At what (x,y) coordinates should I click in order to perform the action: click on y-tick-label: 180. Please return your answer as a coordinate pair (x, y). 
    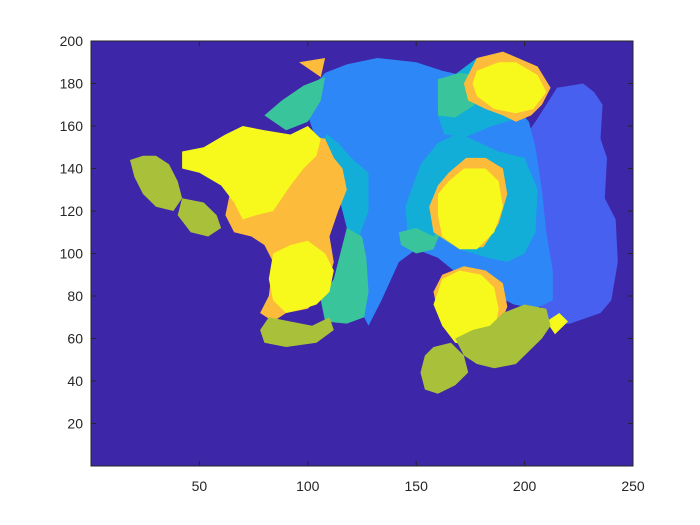
    Looking at the image, I should click on (72, 84).